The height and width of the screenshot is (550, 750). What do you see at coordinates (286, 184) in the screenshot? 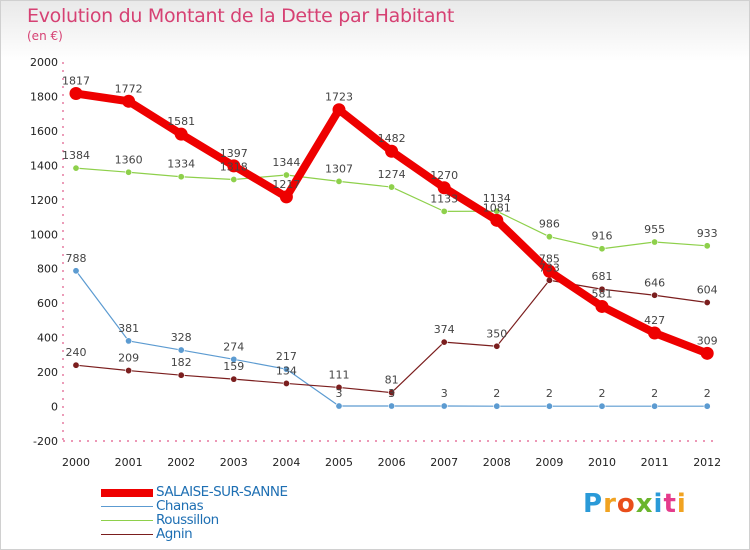
I see `data-label: 1217` at bounding box center [286, 184].